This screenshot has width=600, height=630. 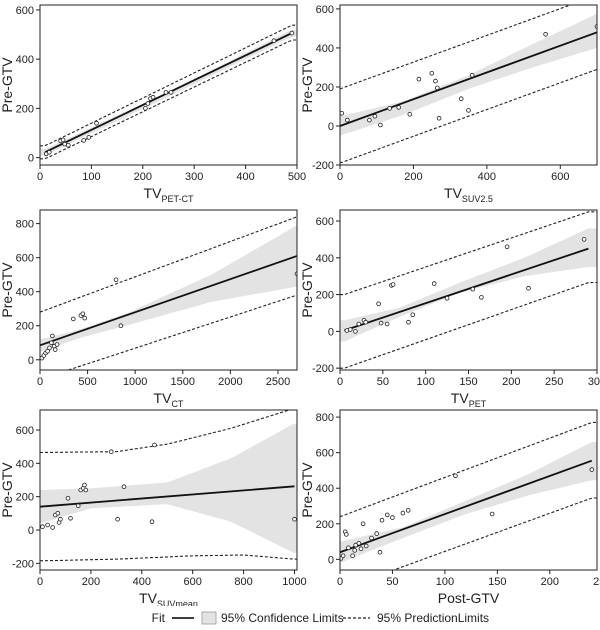 I want to click on plot-area, so click(x=168, y=293).